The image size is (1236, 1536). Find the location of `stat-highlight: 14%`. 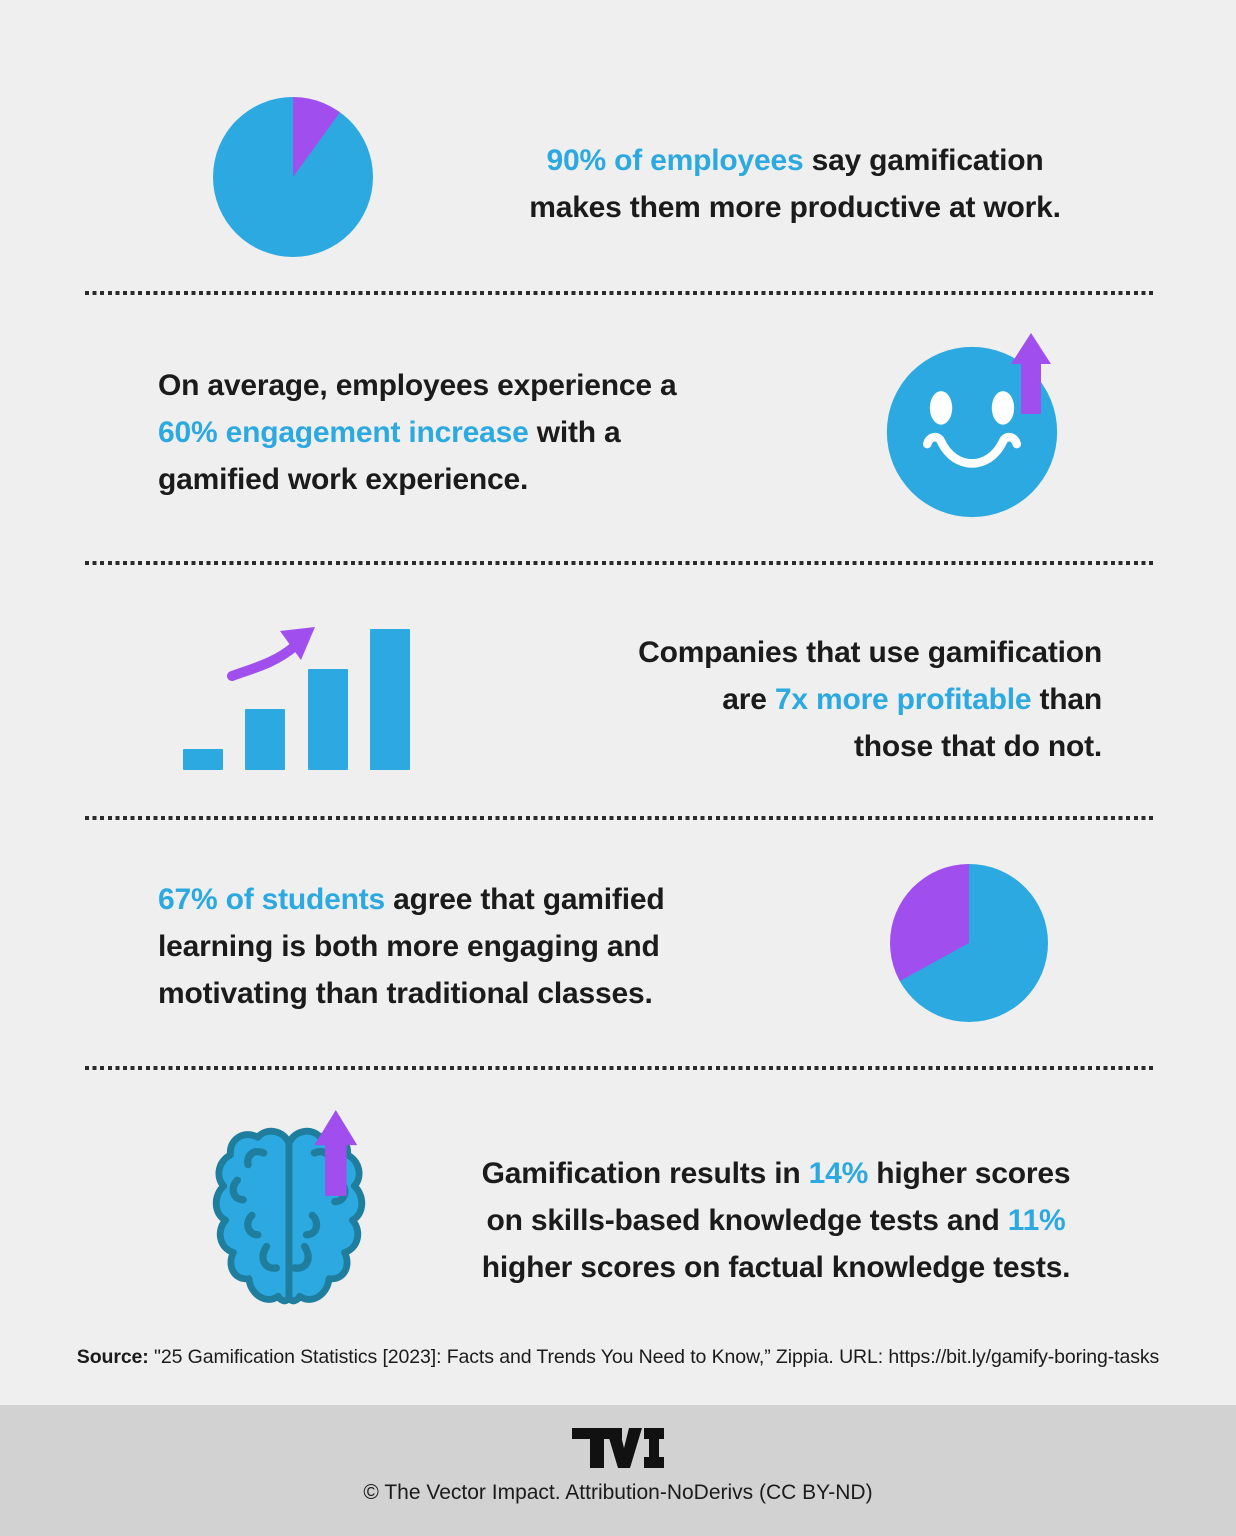

stat-highlight: 14% is located at coordinates (838, 1173).